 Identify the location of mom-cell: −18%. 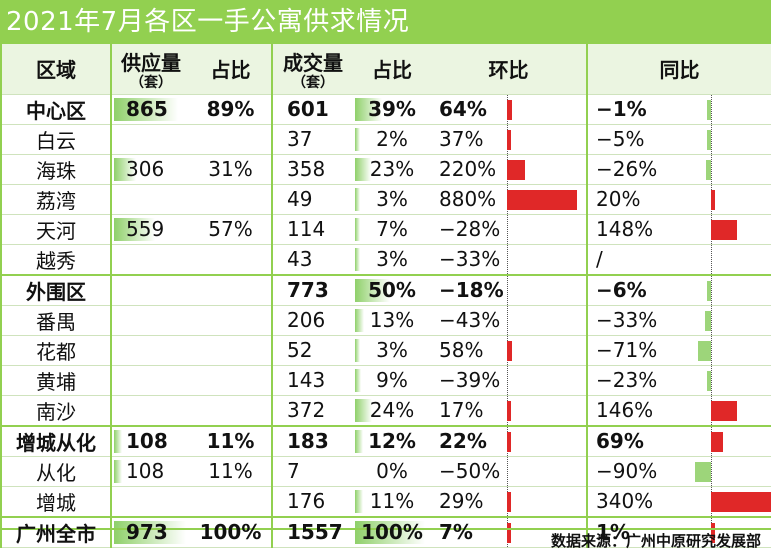
(469, 289).